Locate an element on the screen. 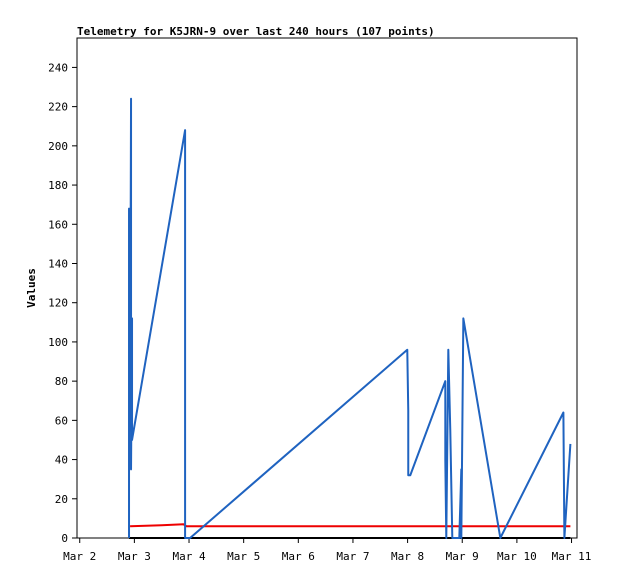 The height and width of the screenshot is (583, 618). y-tick-label: 100 is located at coordinates (58, 342).